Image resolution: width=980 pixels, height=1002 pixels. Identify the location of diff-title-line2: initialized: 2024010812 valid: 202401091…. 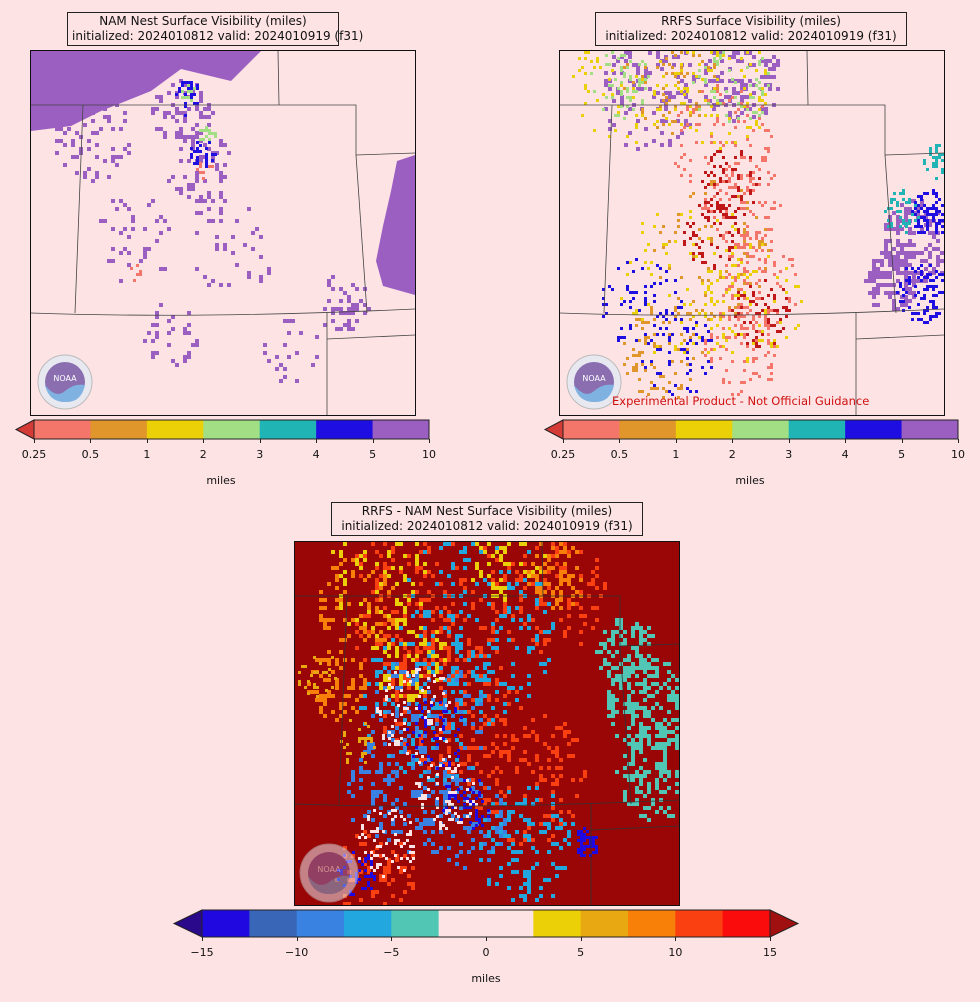
(487, 526).